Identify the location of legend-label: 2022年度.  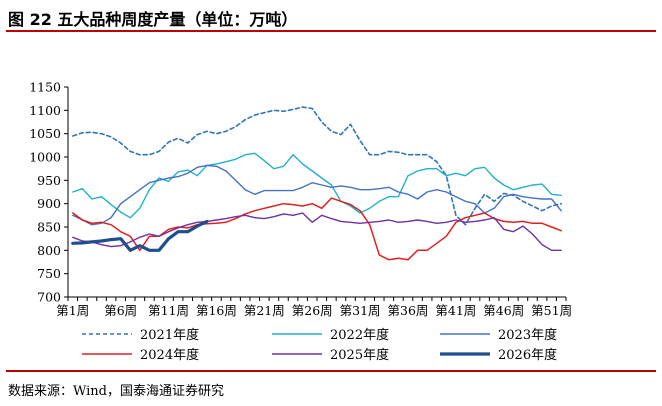
(359, 335).